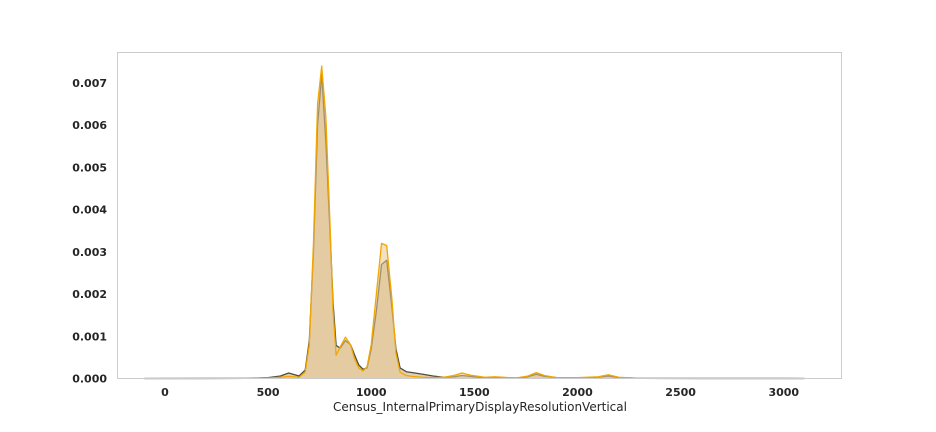  Describe the element at coordinates (89, 125) in the screenshot. I see `y-tick-label: 0.006` at that location.